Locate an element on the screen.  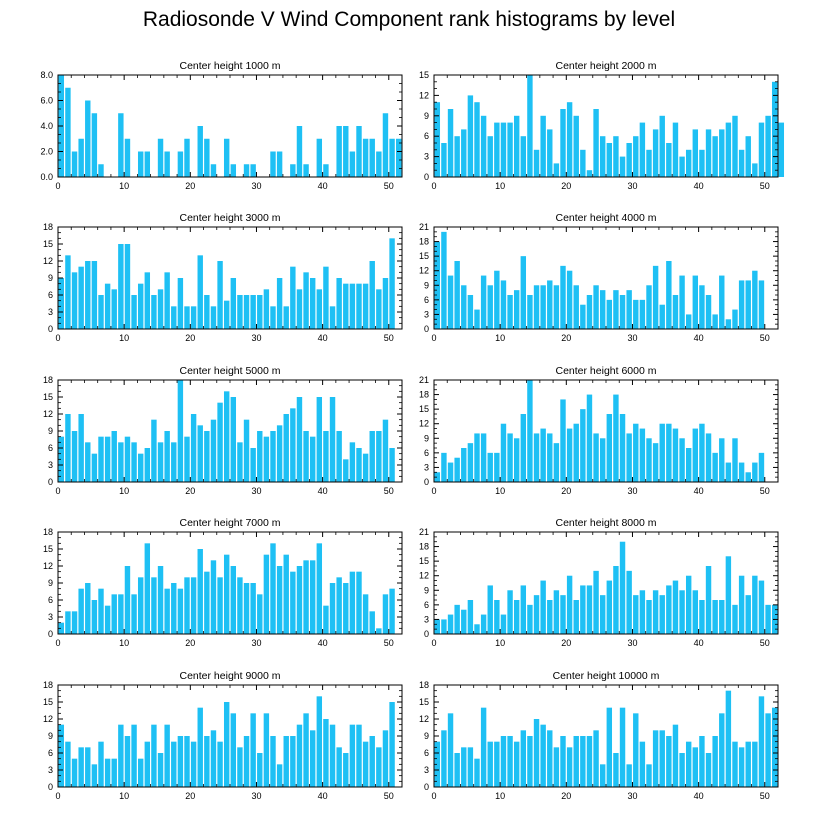
y-tick-label: 0 is located at coordinates (426, 329).